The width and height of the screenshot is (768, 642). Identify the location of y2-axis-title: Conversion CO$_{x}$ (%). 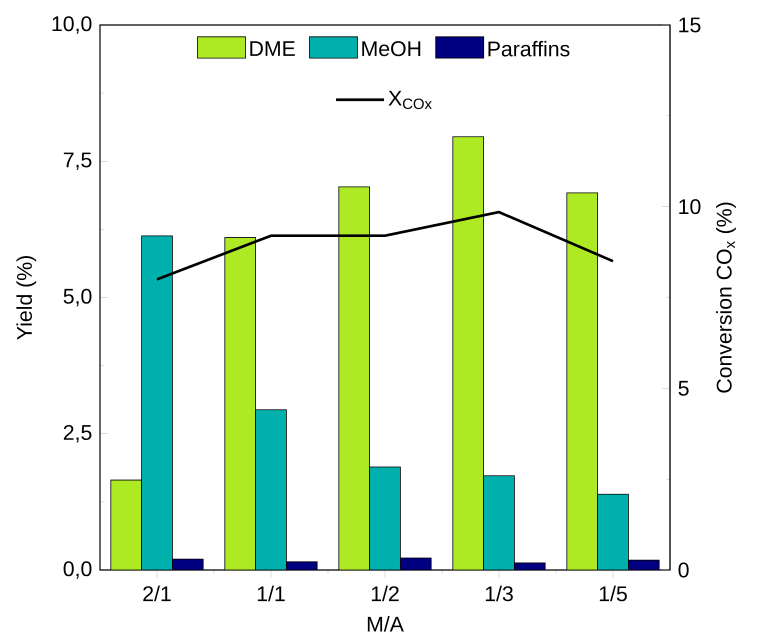
(726, 297).